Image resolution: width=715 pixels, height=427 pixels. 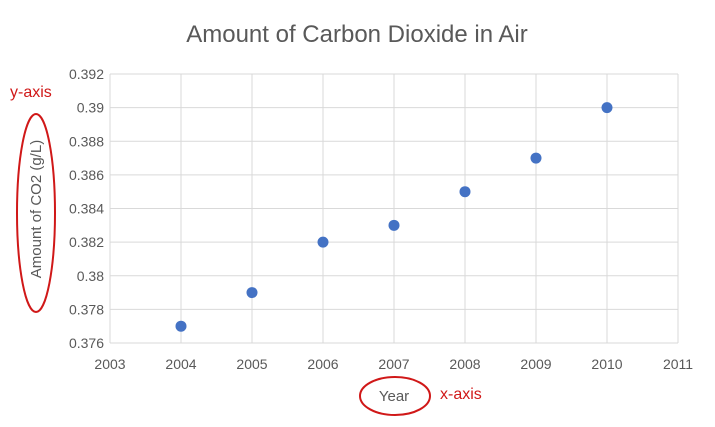 What do you see at coordinates (86, 309) in the screenshot?
I see `y-tick-label: 0.378` at bounding box center [86, 309].